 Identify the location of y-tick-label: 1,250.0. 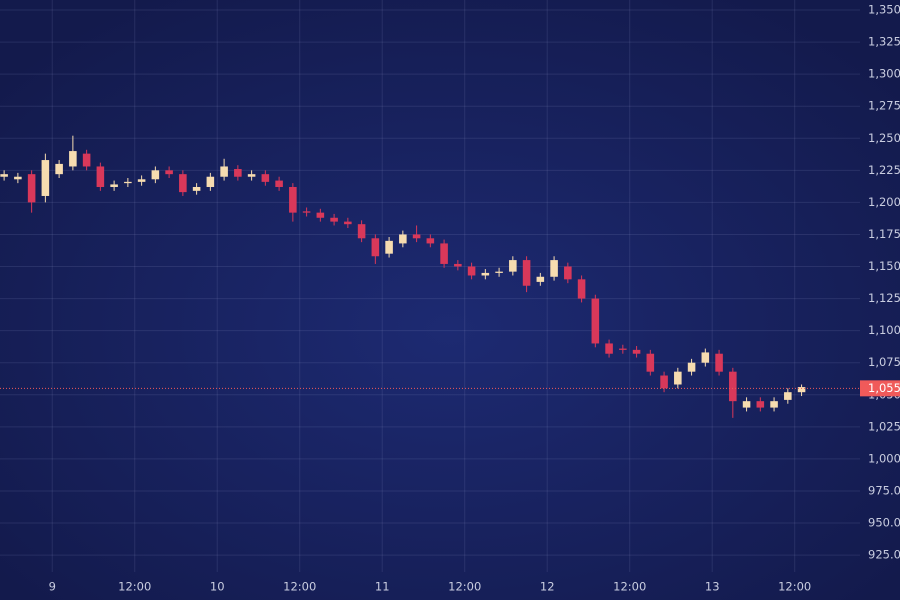
(884, 138).